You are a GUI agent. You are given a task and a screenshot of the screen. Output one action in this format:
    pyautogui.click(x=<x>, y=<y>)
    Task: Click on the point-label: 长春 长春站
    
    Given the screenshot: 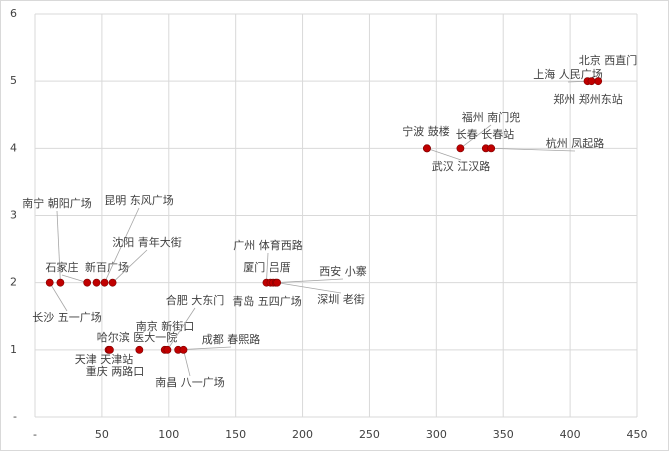 What is the action you would take?
    pyautogui.click(x=485, y=134)
    